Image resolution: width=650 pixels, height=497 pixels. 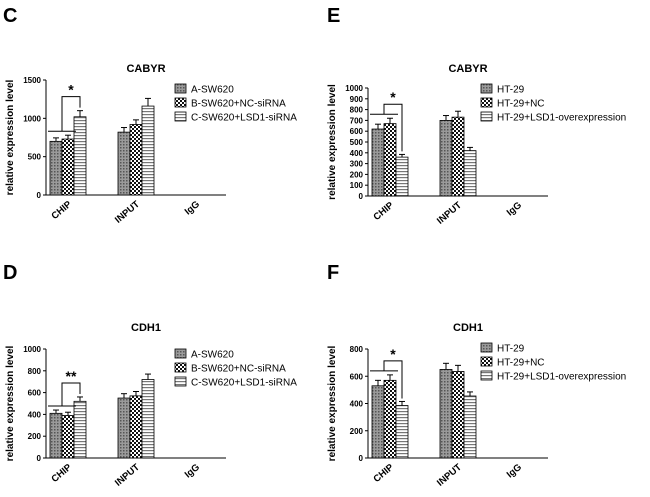 I want to click on panel-letter: F, so click(x=333, y=273).